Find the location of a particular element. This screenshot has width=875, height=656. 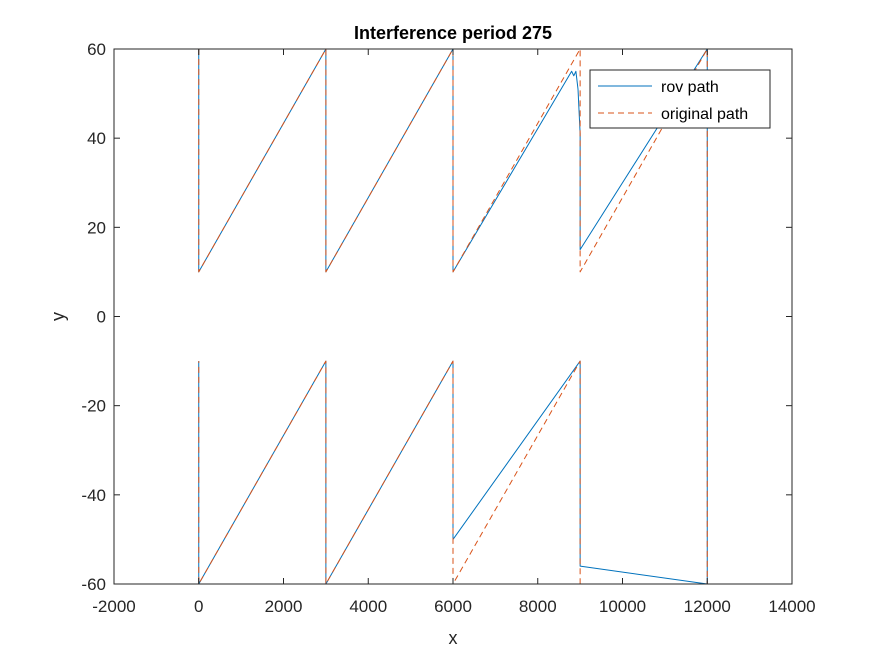

x-tick-label: 14000 is located at coordinates (791, 606).